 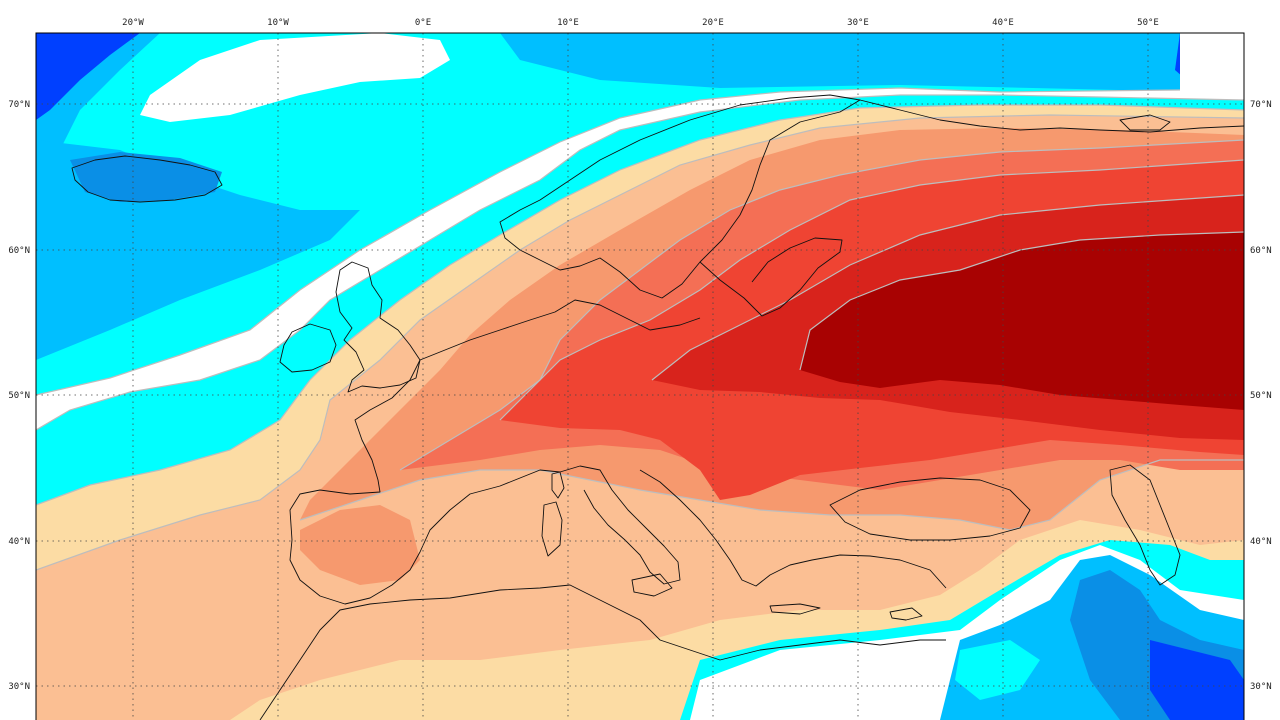 What do you see at coordinates (858, 23) in the screenshot?
I see `longitude-label: 30°E` at bounding box center [858, 23].